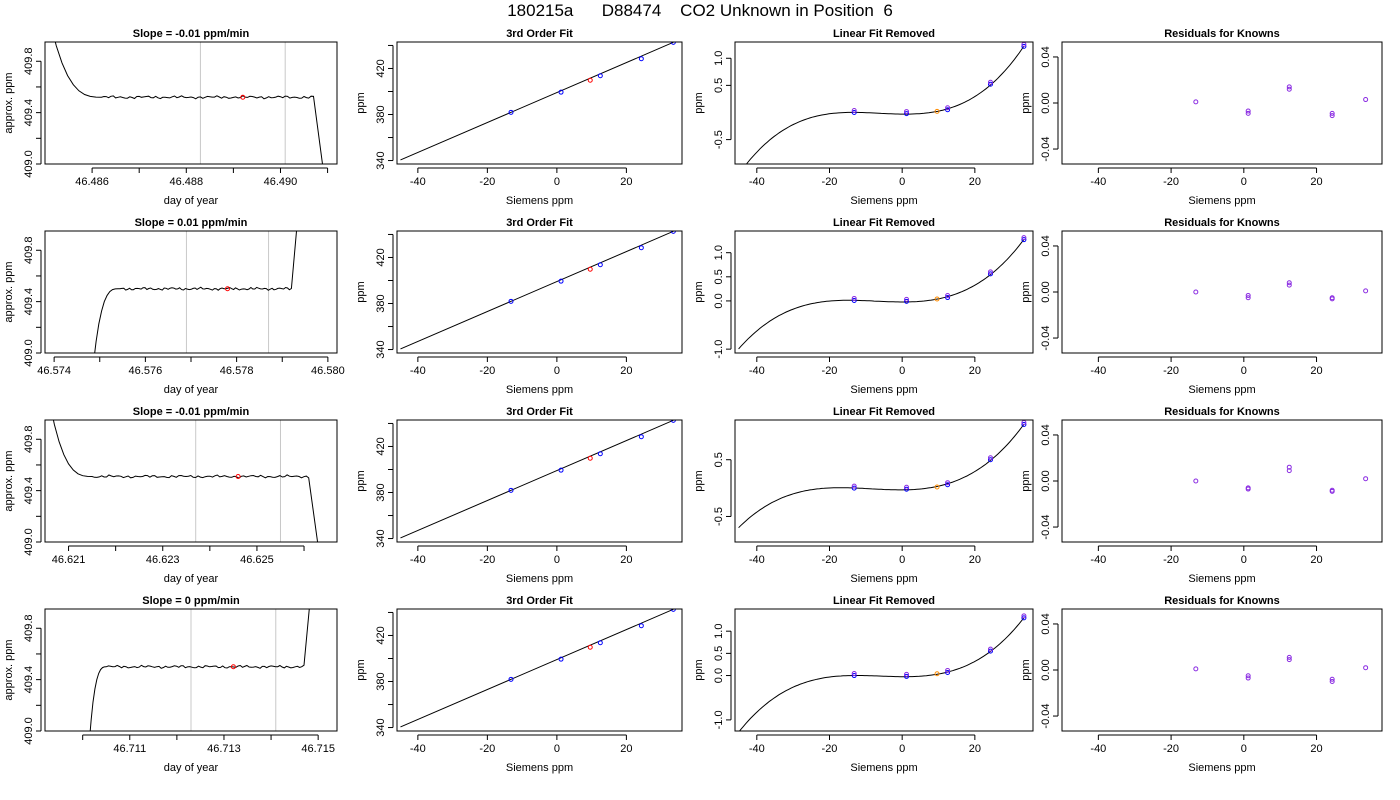  I want to click on fit-line, so click(537, 101).